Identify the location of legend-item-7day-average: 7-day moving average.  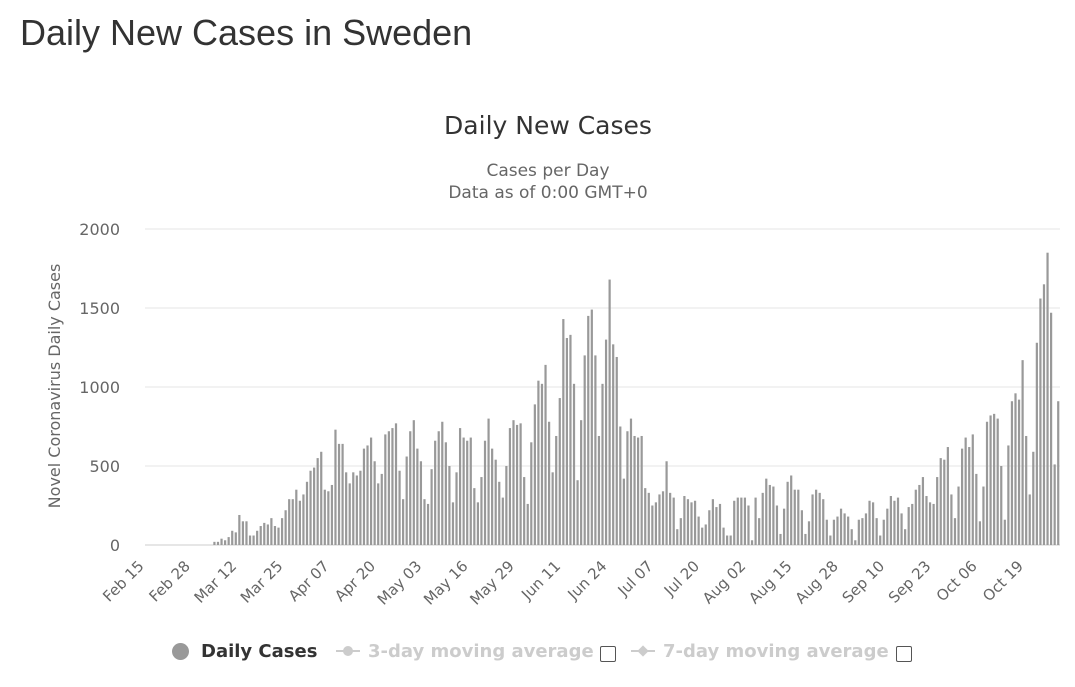
(760, 651).